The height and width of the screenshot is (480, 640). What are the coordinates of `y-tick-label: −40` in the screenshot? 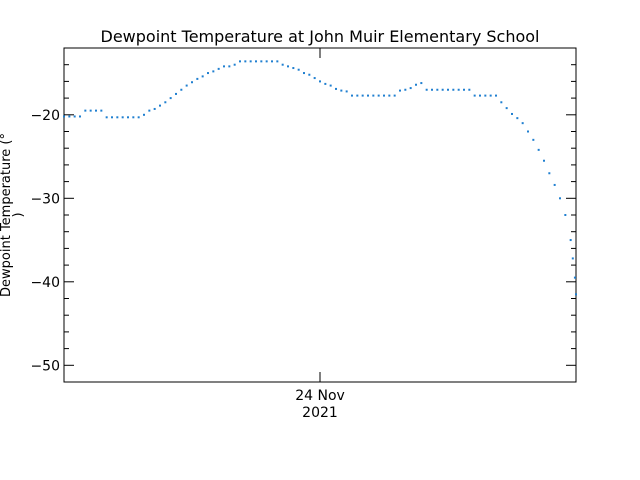 It's located at (45, 283).